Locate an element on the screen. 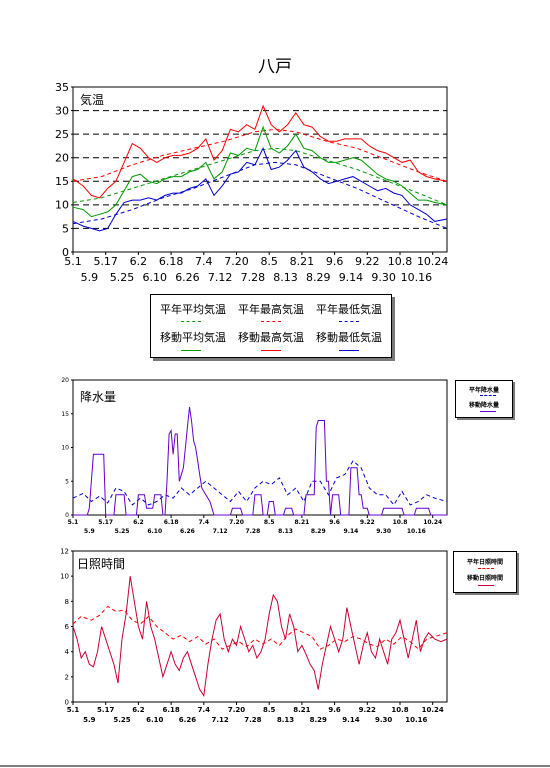 This screenshot has height=768, width=550. temperature-x-tick-label: 6.10 is located at coordinates (154, 277).